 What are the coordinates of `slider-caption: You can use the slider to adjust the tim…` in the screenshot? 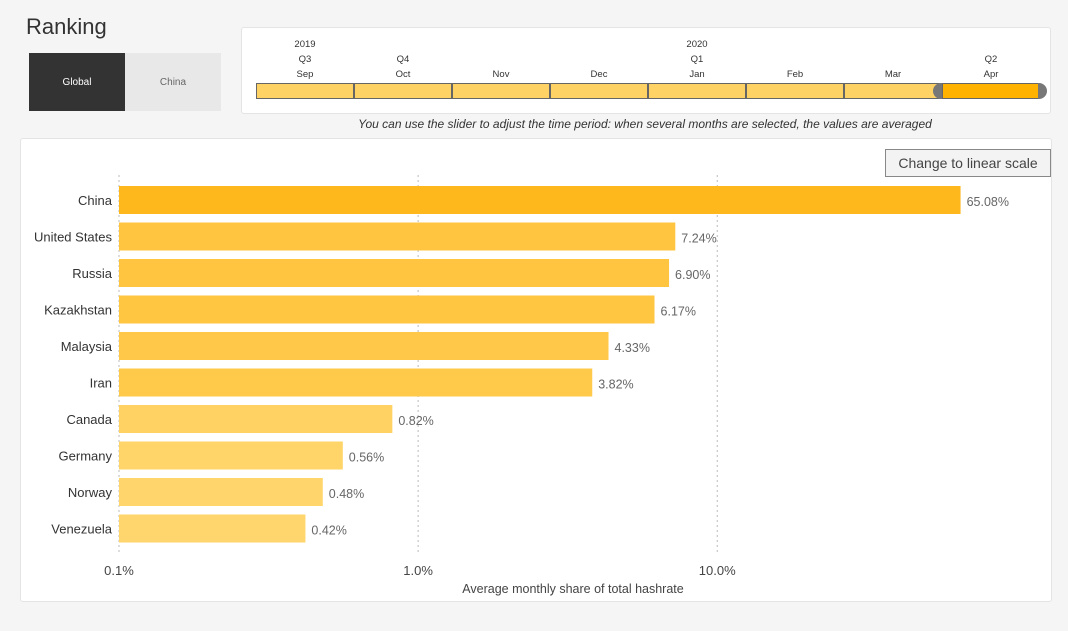 It's located at (645, 124).